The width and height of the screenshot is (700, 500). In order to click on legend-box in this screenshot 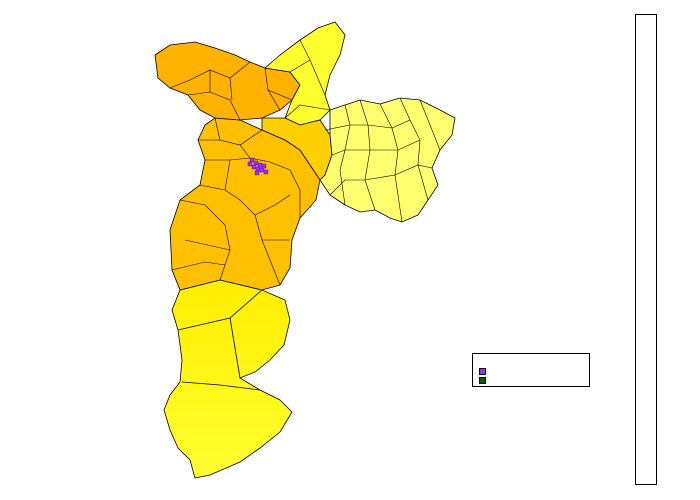, I will do `click(531, 370)`.